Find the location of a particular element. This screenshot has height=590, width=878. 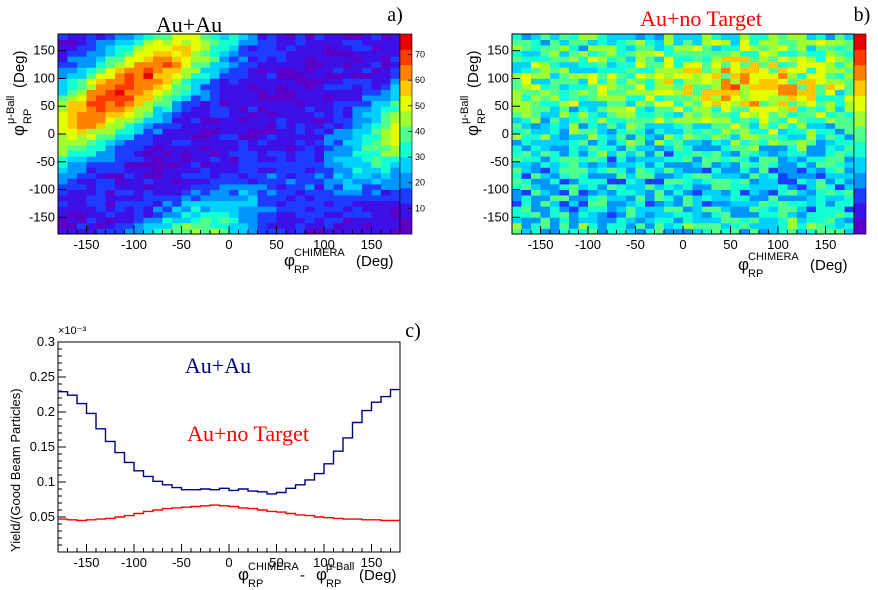

x-tick-label: 100 is located at coordinates (324, 562).